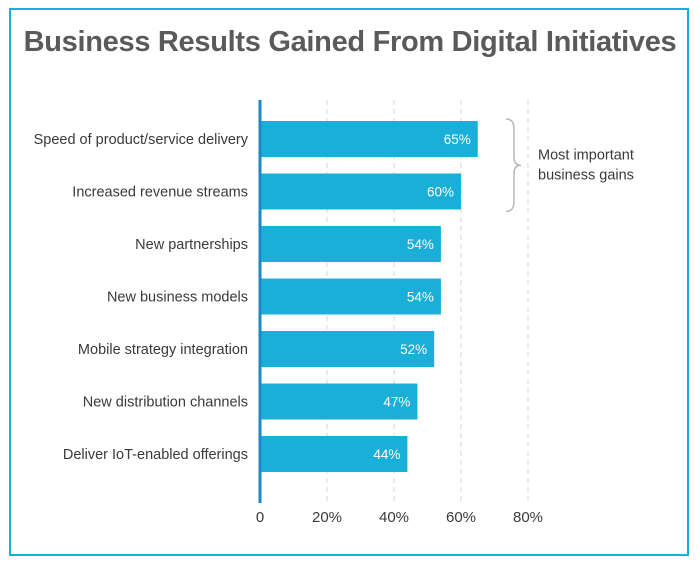 The image size is (700, 565). What do you see at coordinates (191, 245) in the screenshot?
I see `category-label: New partnerships` at bounding box center [191, 245].